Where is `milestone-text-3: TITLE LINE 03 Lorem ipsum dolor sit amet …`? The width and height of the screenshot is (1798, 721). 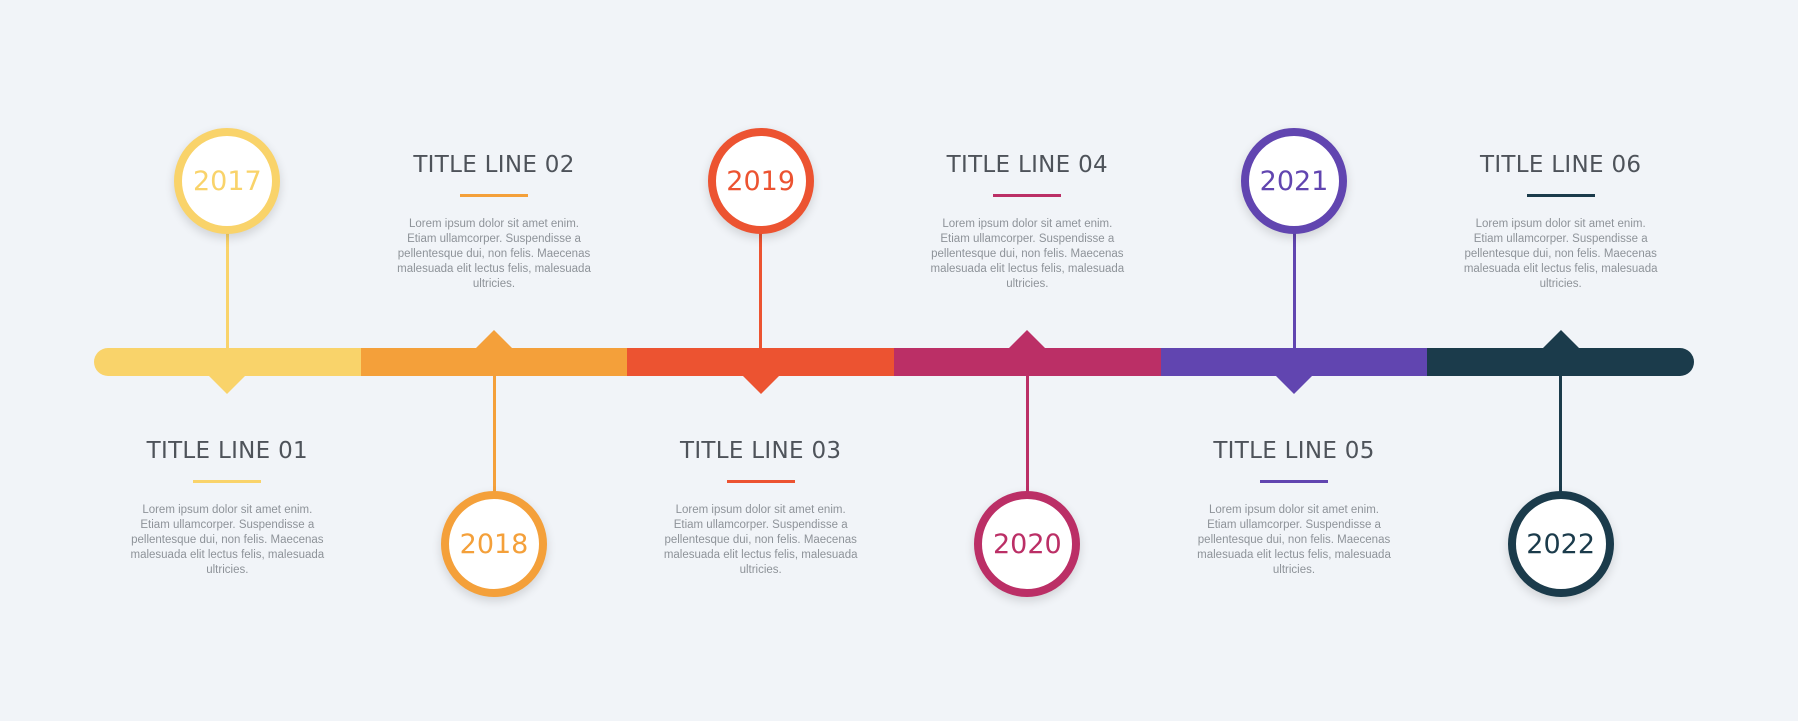 milestone-text-3: TITLE LINE 03 Lorem ipsum dolor sit amet … is located at coordinates (761, 508).